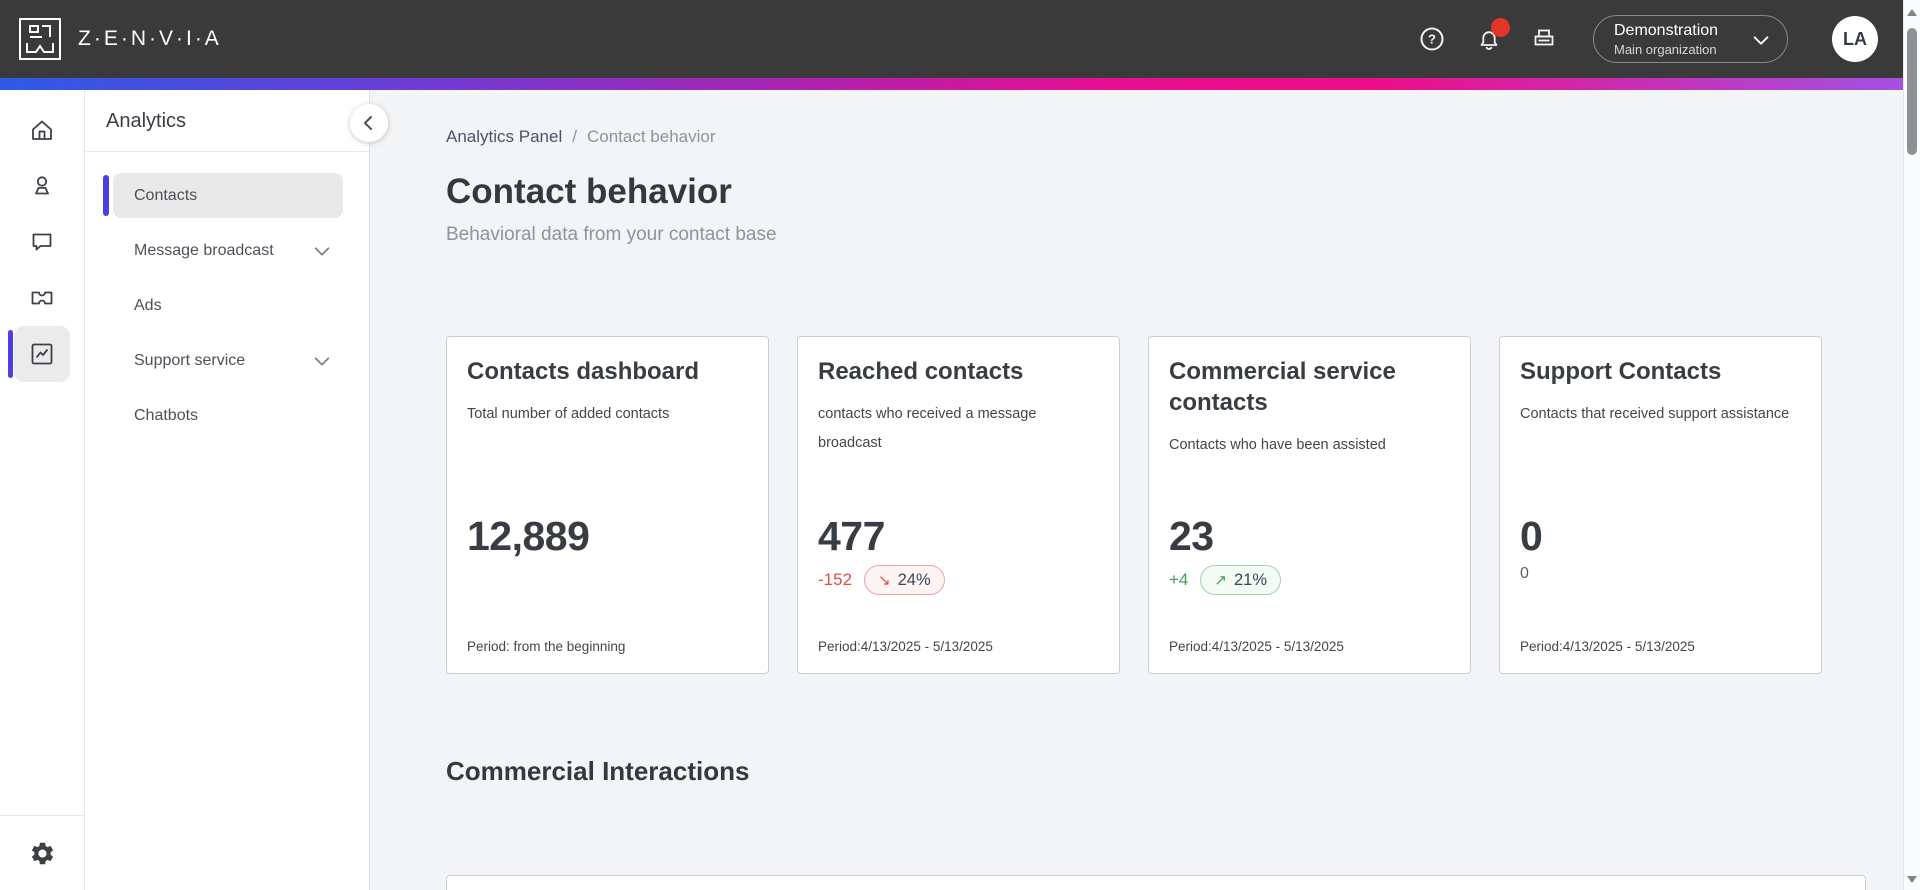 Image resolution: width=1920 pixels, height=890 pixels. Describe the element at coordinates (1220, 580) in the screenshot. I see `arrow-up-right-icon: ↗` at that location.